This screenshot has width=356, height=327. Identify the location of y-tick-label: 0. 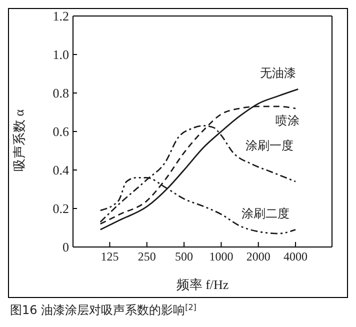
(65, 247).